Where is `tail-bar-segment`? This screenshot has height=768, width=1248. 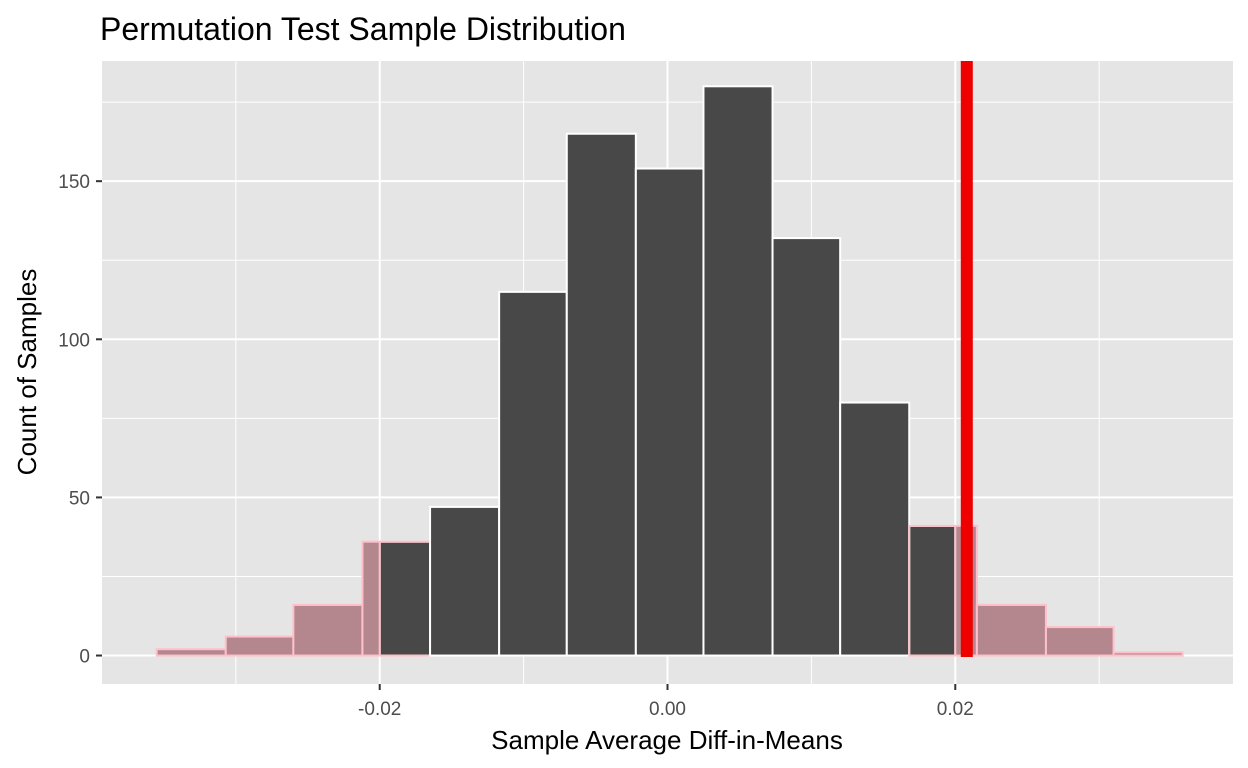
tail-bar-segment is located at coordinates (371, 598).